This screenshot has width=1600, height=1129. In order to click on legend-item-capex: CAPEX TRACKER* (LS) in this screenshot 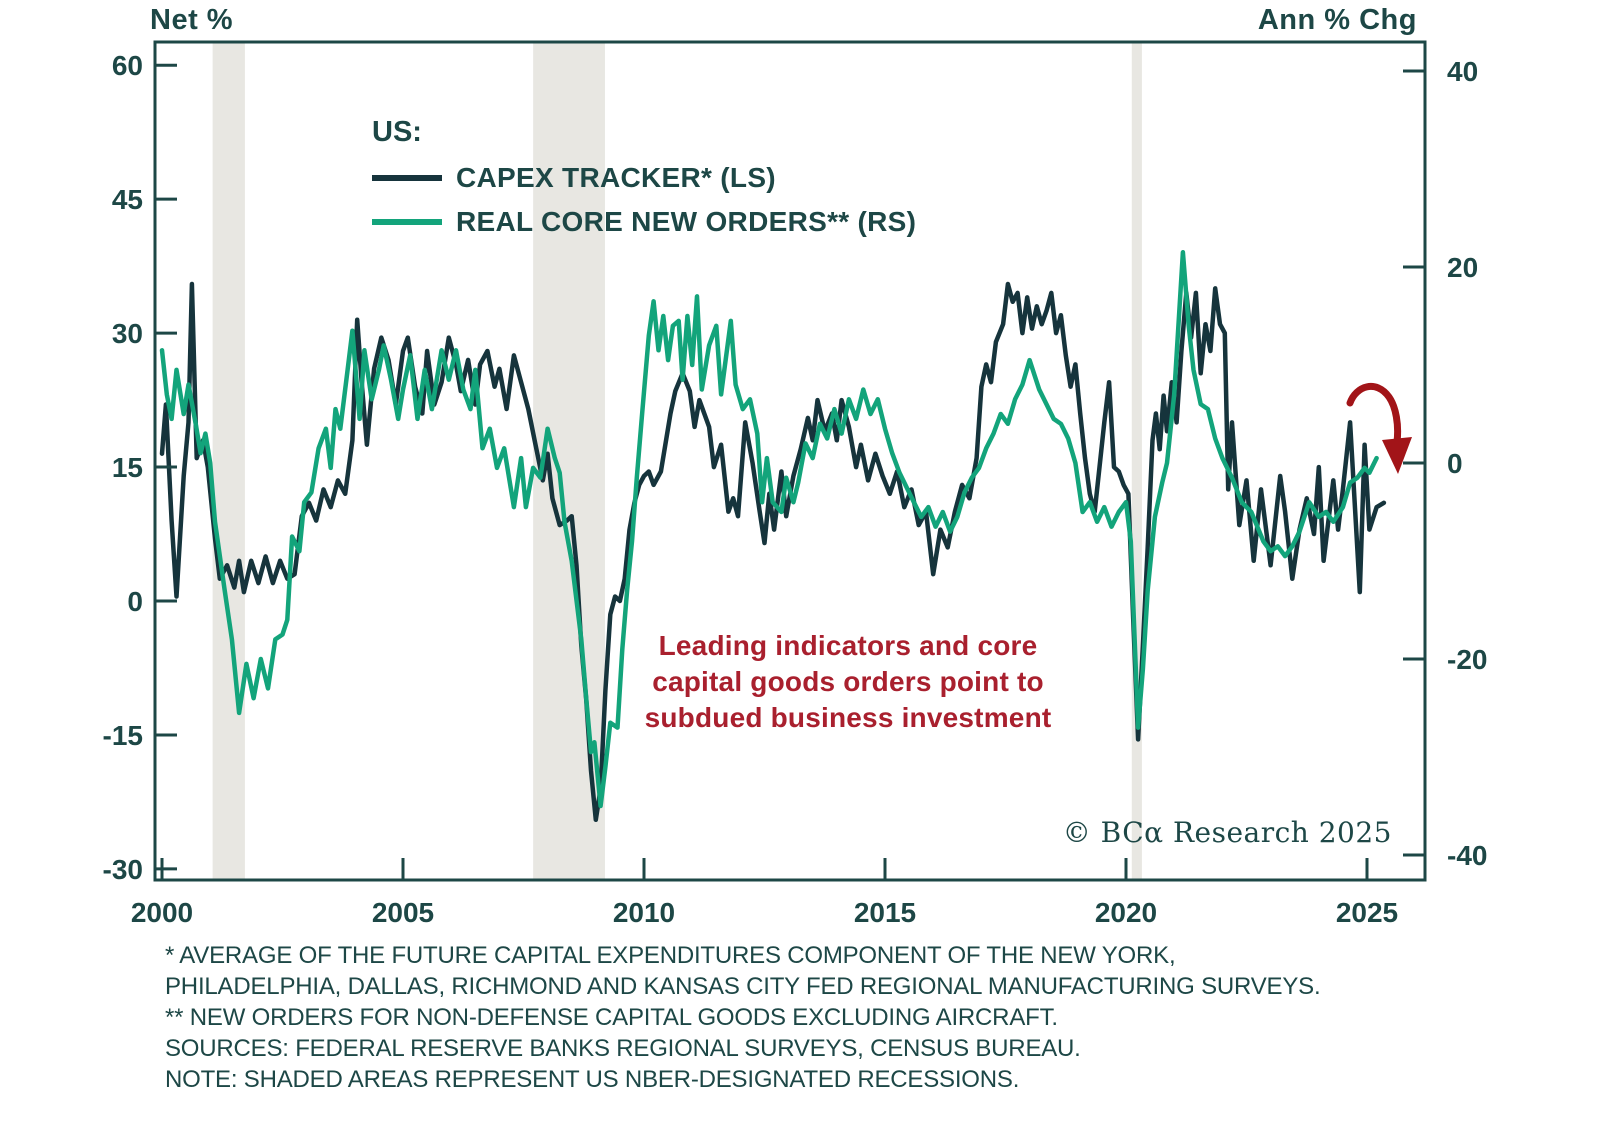, I will do `click(644, 177)`.